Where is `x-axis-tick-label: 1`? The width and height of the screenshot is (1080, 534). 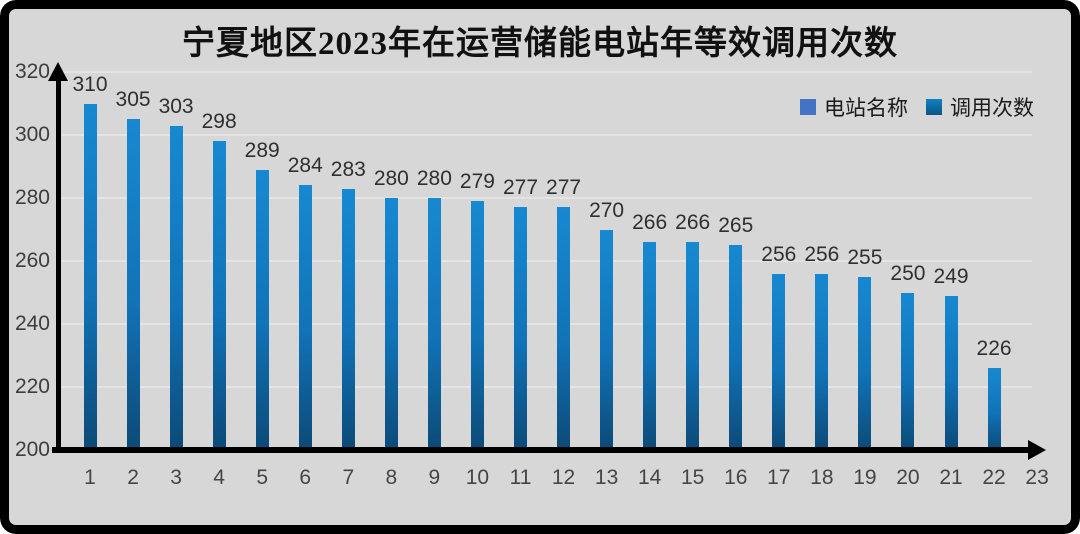
x-axis-tick-label: 1 is located at coordinates (90, 477).